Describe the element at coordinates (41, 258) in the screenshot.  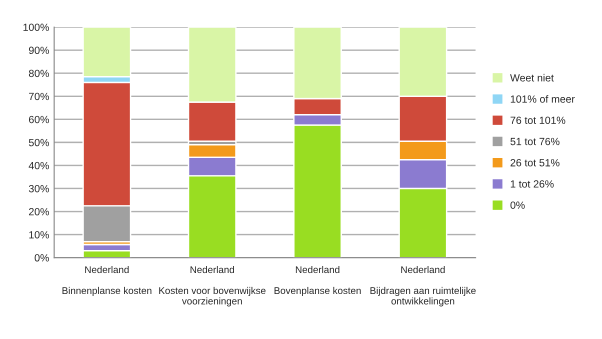
I see `y-tick-label: 0%` at that location.